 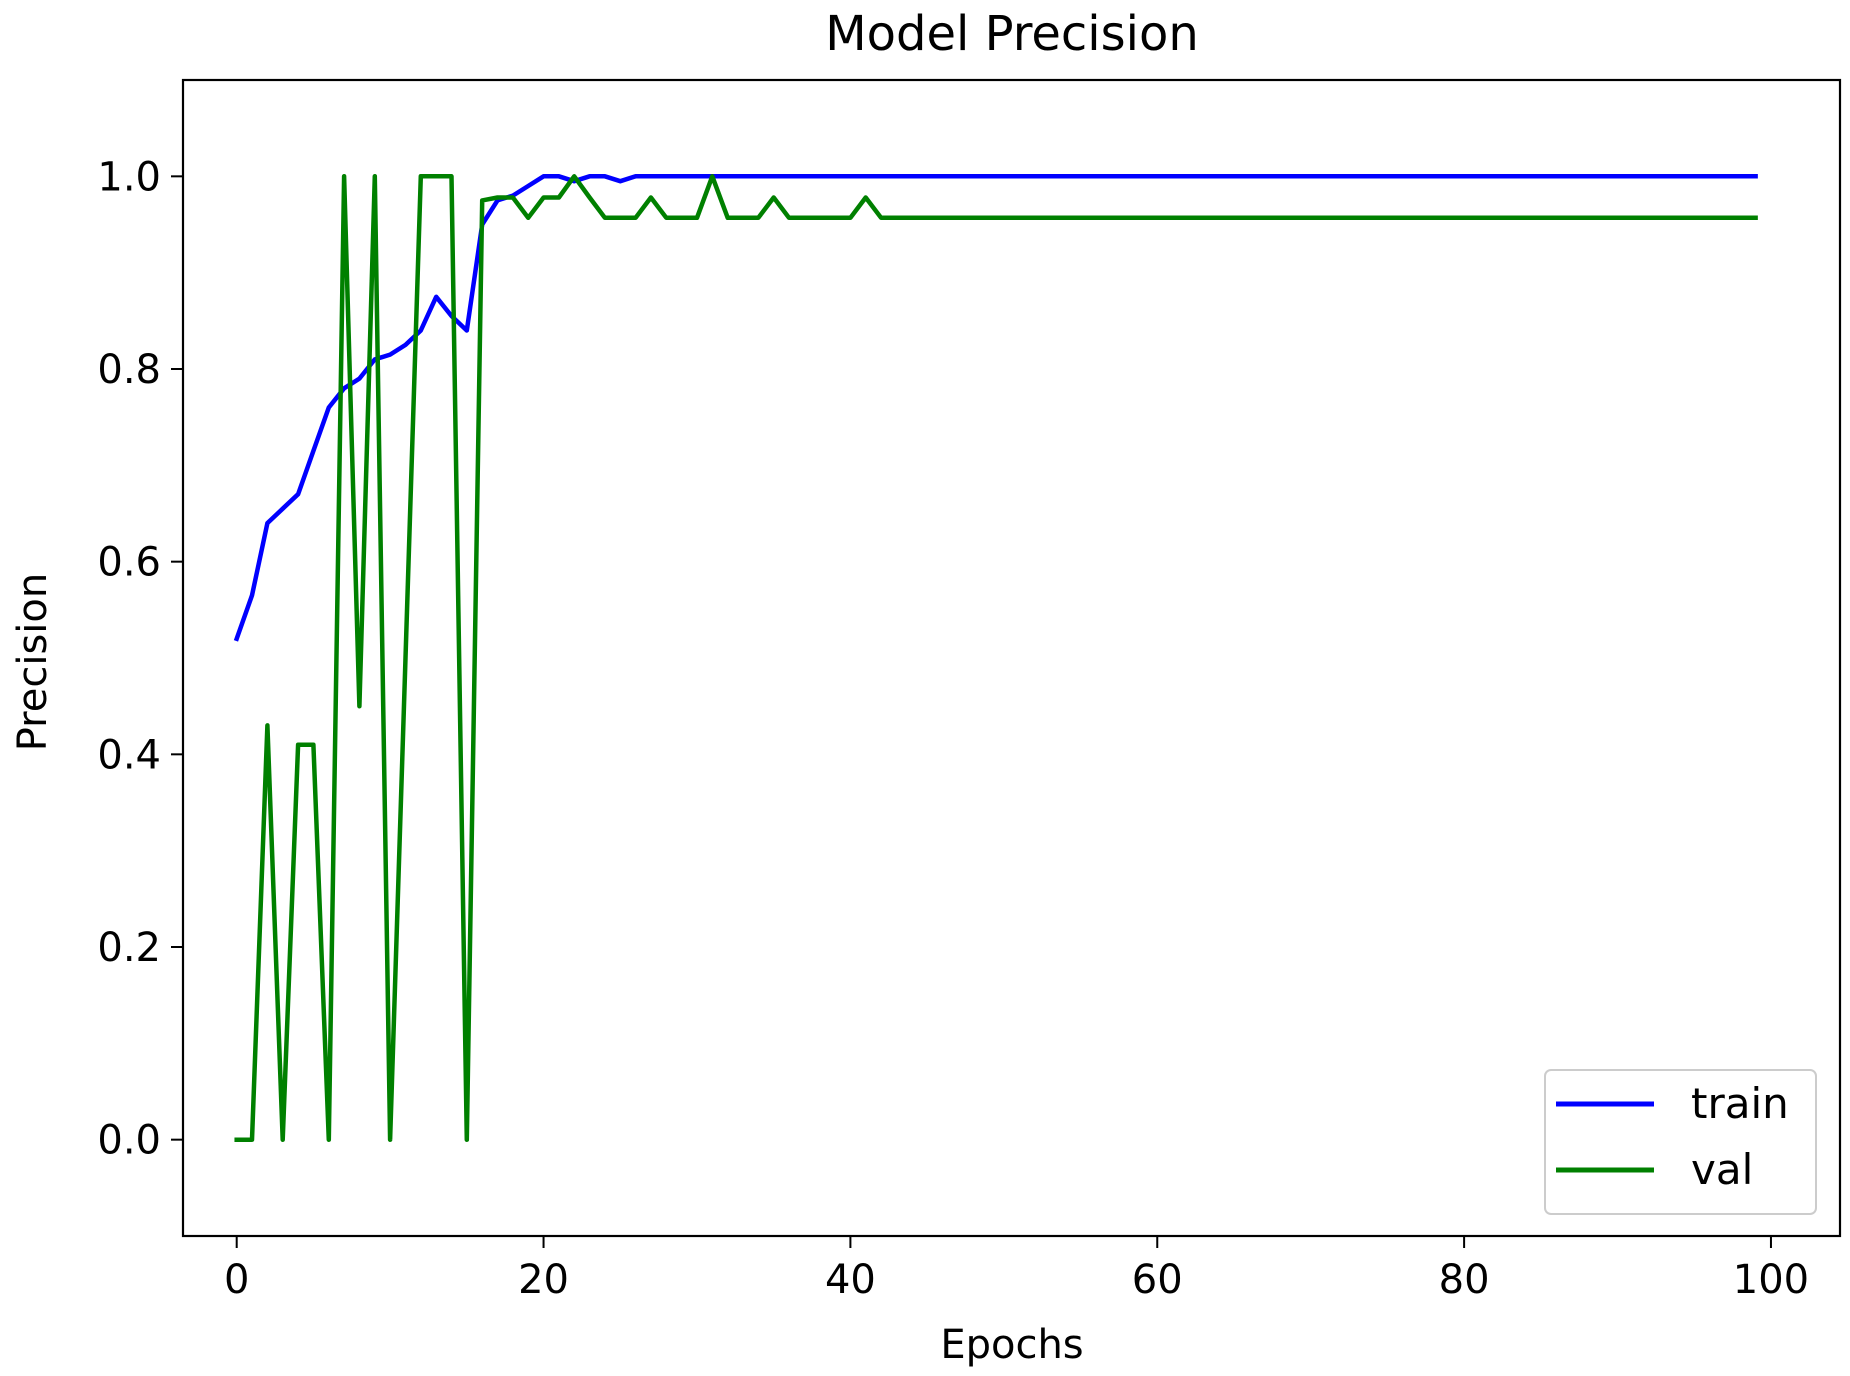 What do you see at coordinates (543, 1280) in the screenshot?
I see `x-tick-label-1: 20` at bounding box center [543, 1280].